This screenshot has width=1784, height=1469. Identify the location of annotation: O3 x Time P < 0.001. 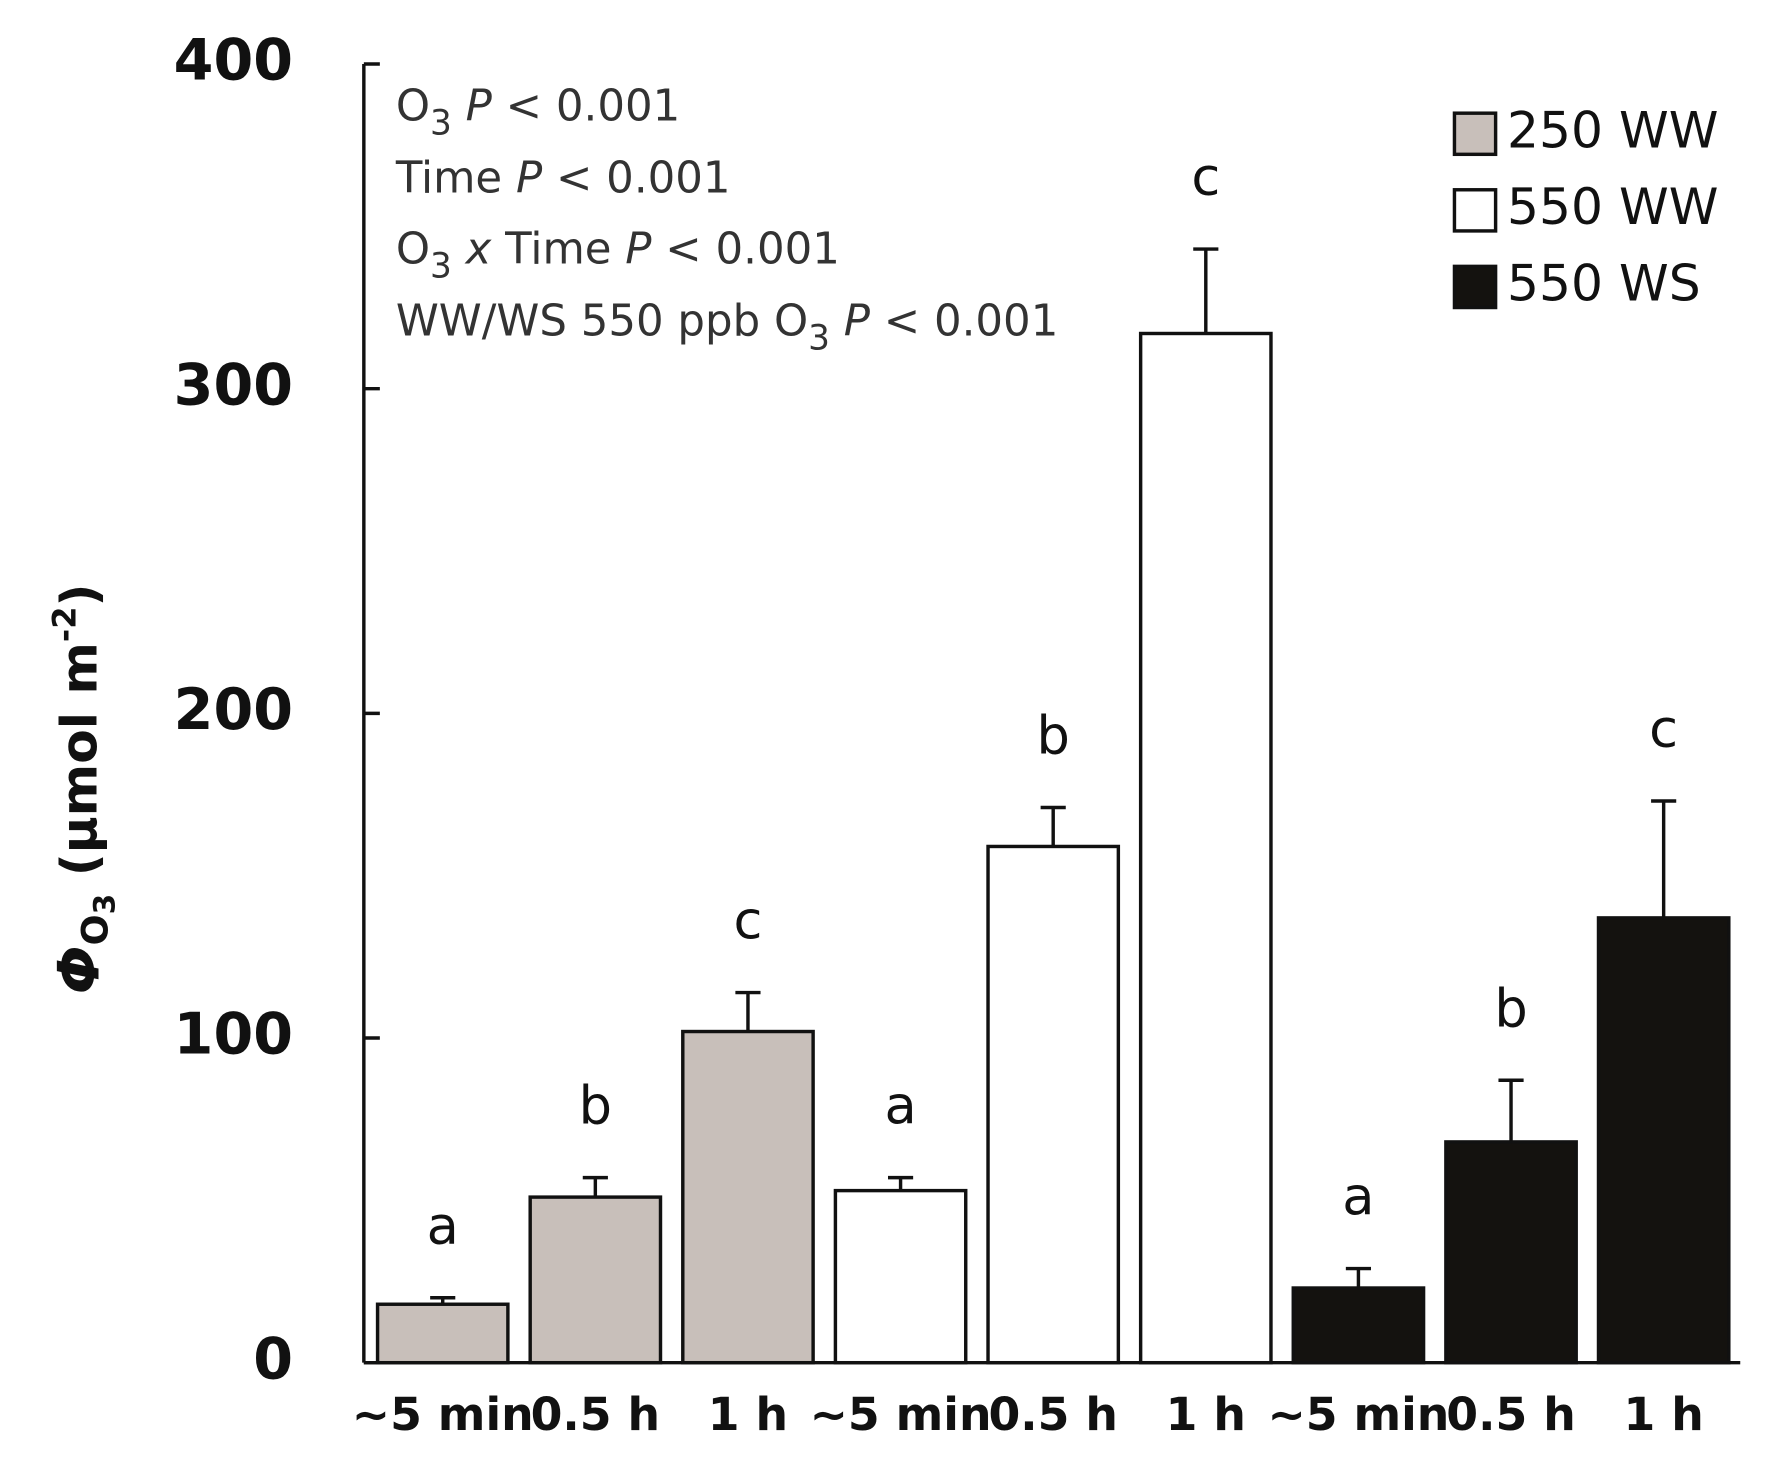
(618, 255).